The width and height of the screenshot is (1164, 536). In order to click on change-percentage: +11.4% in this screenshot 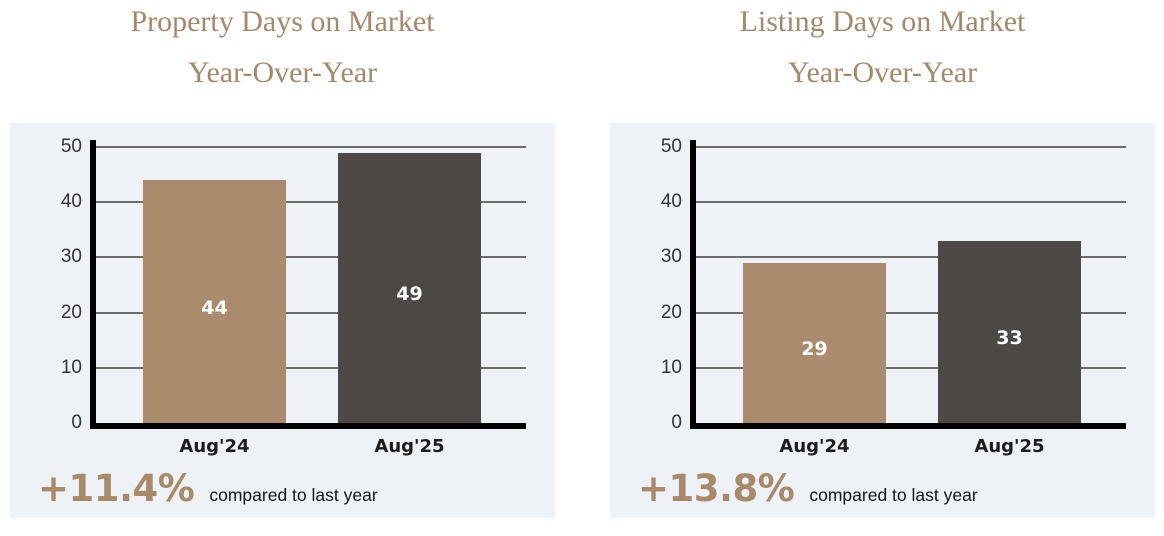, I will do `click(116, 488)`.